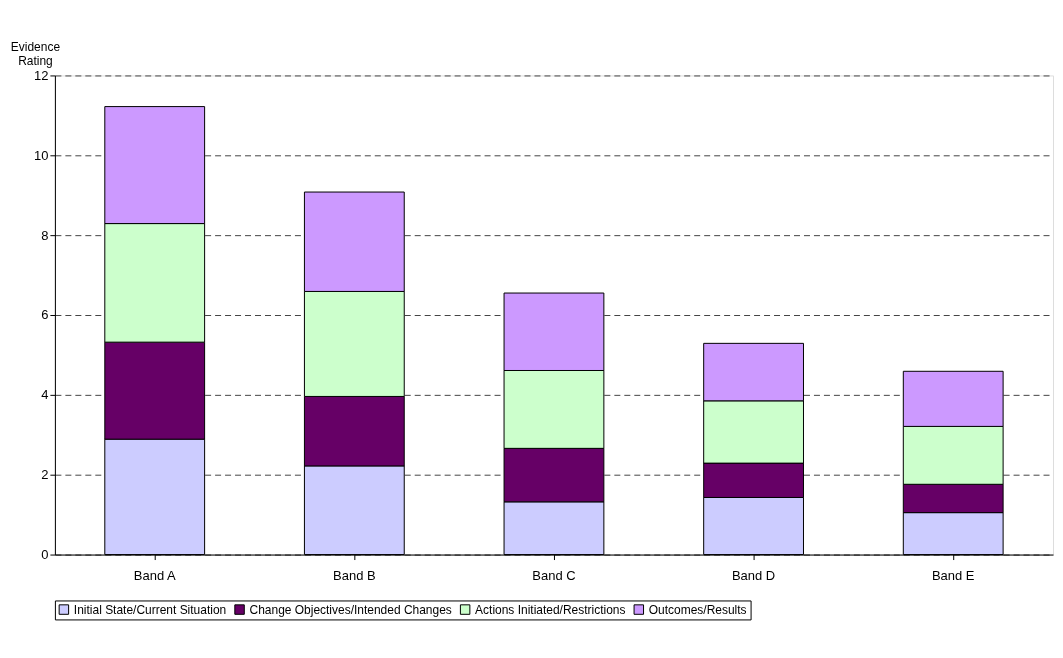  I want to click on x-tick-label: Band B, so click(354, 575).